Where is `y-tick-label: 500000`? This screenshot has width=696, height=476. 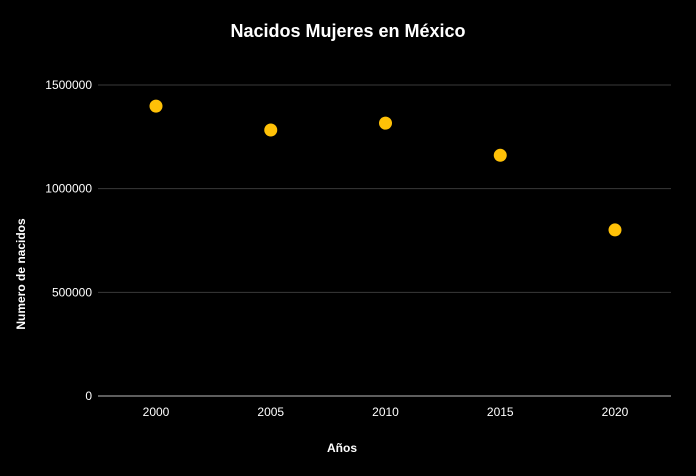 y-tick-label: 500000 is located at coordinates (72, 292).